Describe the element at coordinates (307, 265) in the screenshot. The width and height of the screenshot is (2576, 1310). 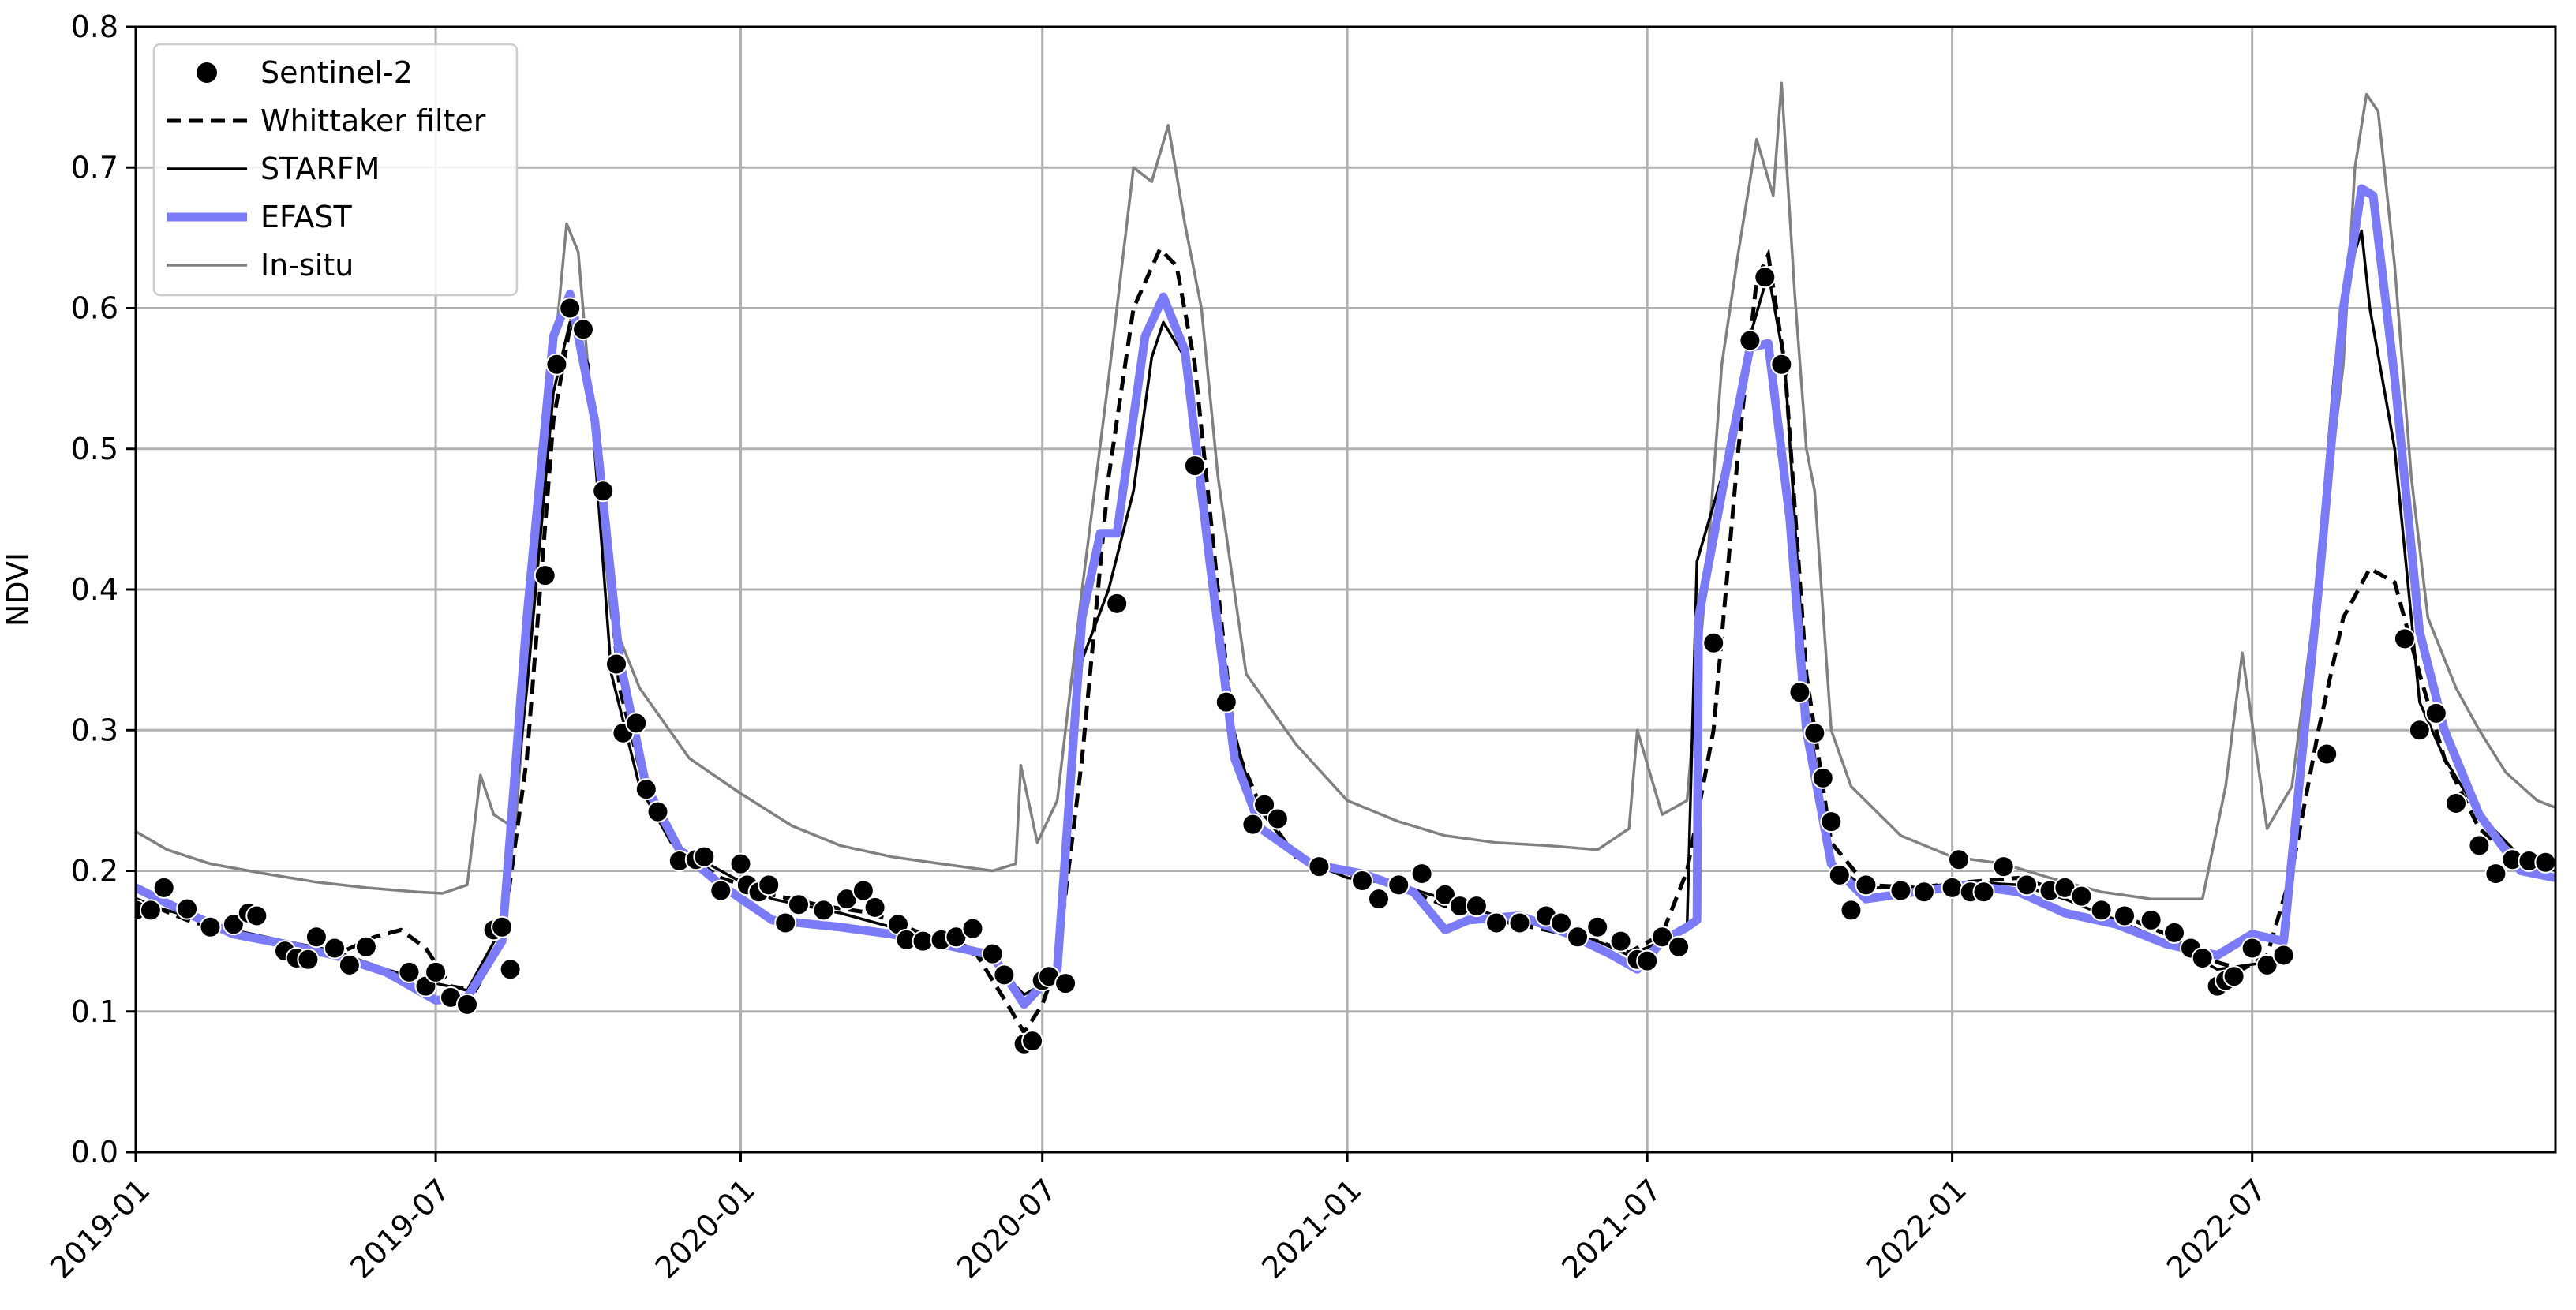
I see `legend-label: In-situ` at that location.